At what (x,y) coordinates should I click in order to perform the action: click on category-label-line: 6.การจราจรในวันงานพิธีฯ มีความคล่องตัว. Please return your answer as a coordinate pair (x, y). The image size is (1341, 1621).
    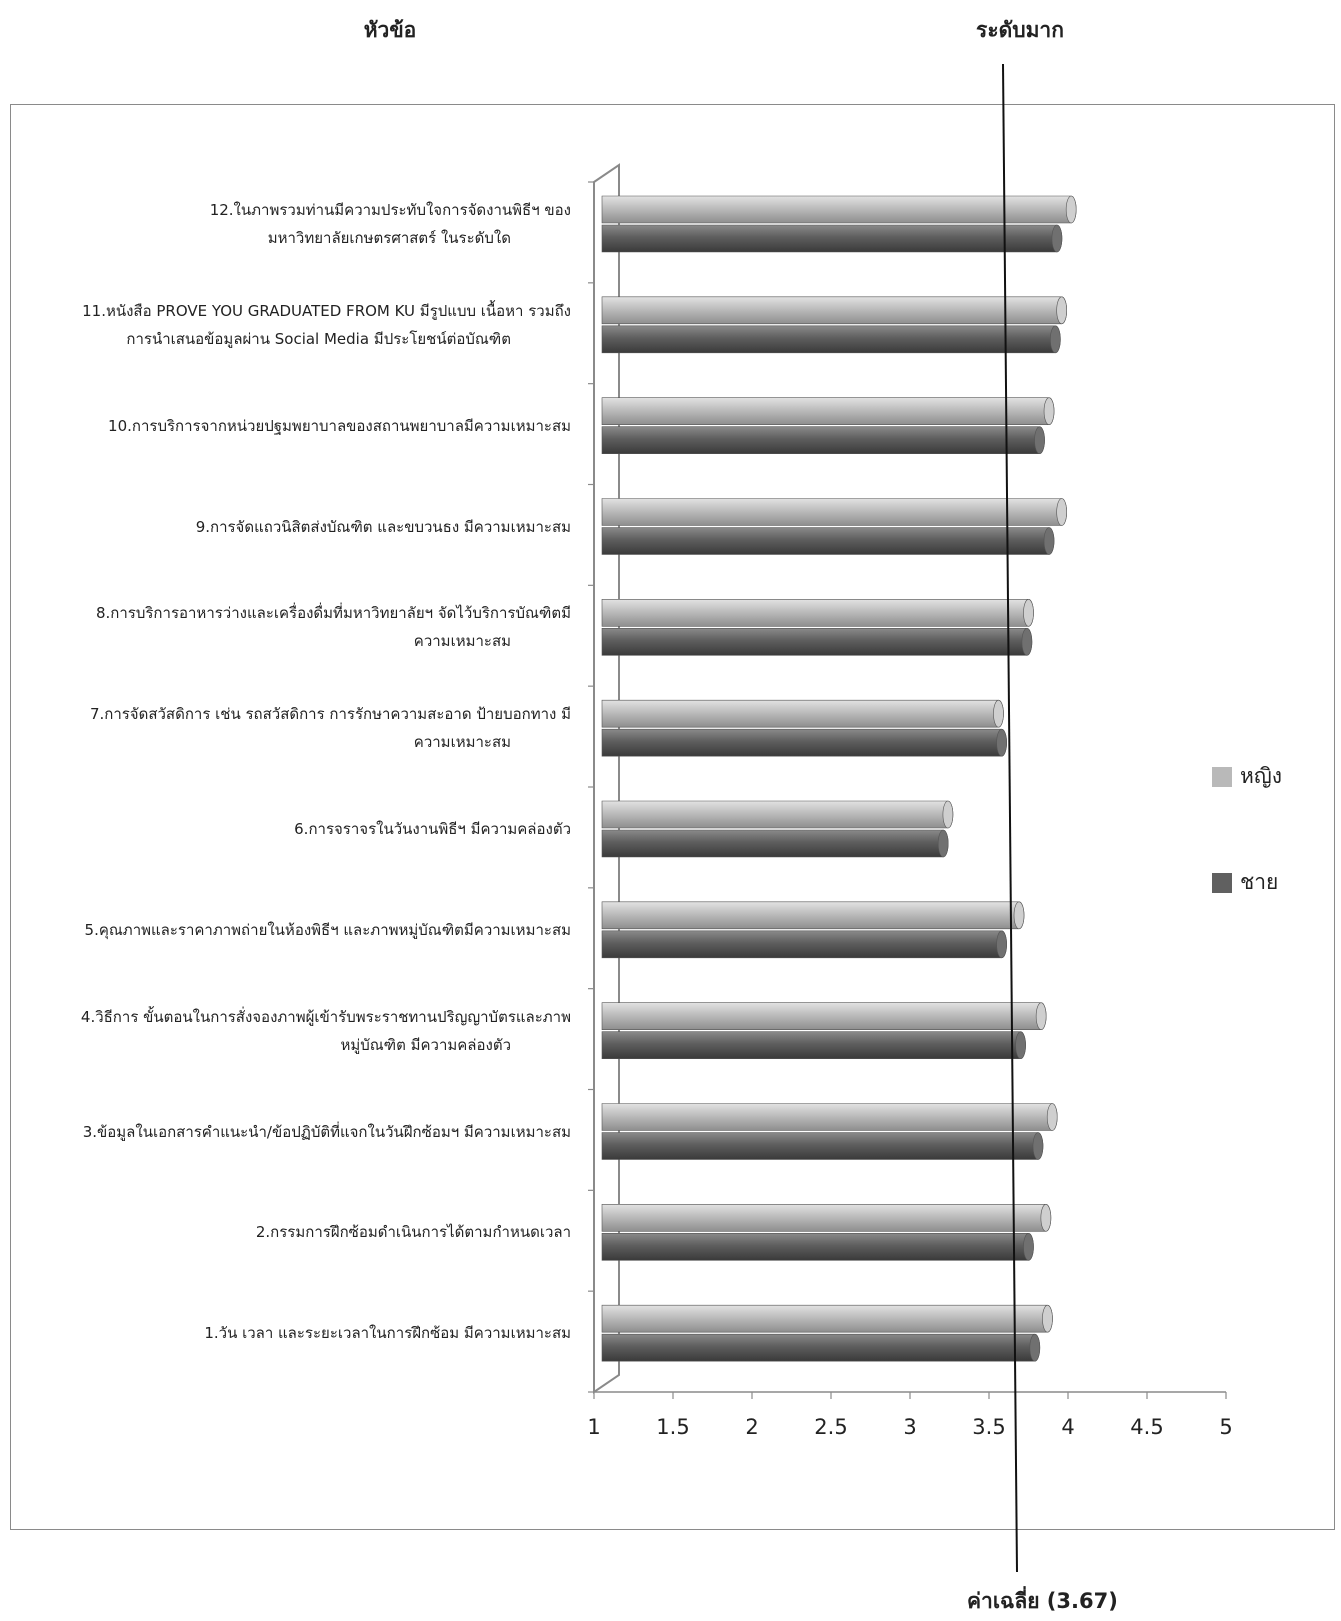
    Looking at the image, I should click on (432, 829).